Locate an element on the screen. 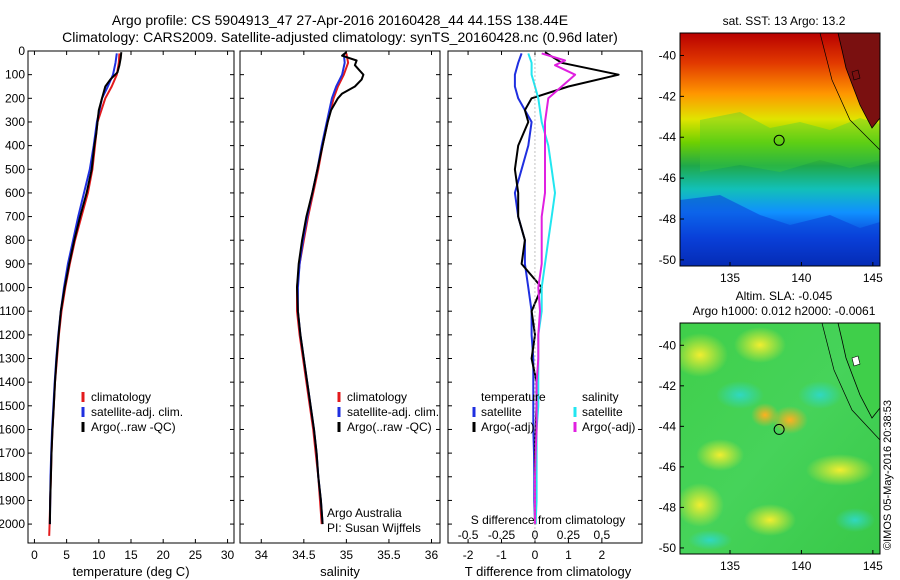 Image resolution: width=900 pixels, height=580 pixels. s-difference-tick-label: 0 is located at coordinates (535, 535).